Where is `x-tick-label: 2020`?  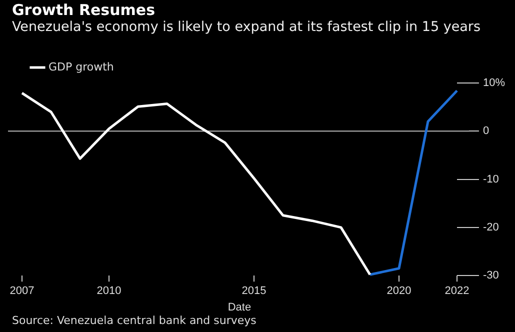 x-tick-label: 2020 is located at coordinates (399, 291).